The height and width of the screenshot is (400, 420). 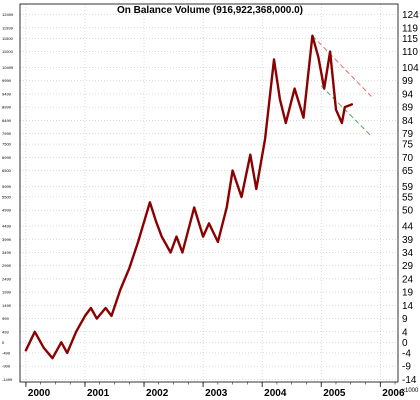 What do you see at coordinates (3, 342) in the screenshot?
I see `y-tick-left: 0` at bounding box center [3, 342].